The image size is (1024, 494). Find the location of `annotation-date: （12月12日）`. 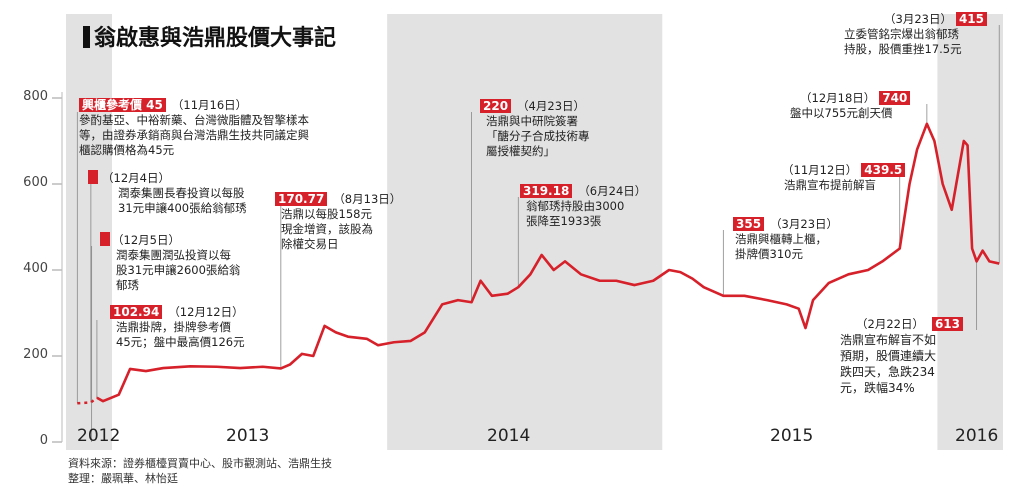

annotation-date: （12月12日） is located at coordinates (206, 312).